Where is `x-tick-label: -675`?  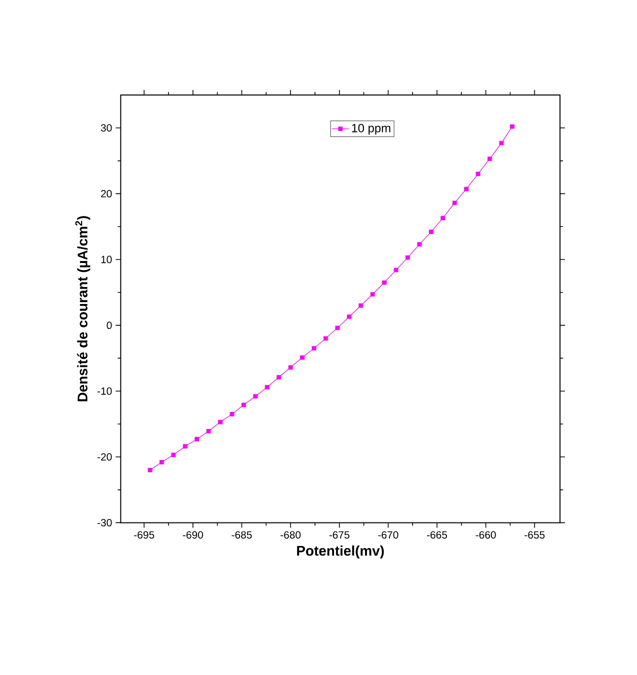 x-tick-label: -675 is located at coordinates (339, 535).